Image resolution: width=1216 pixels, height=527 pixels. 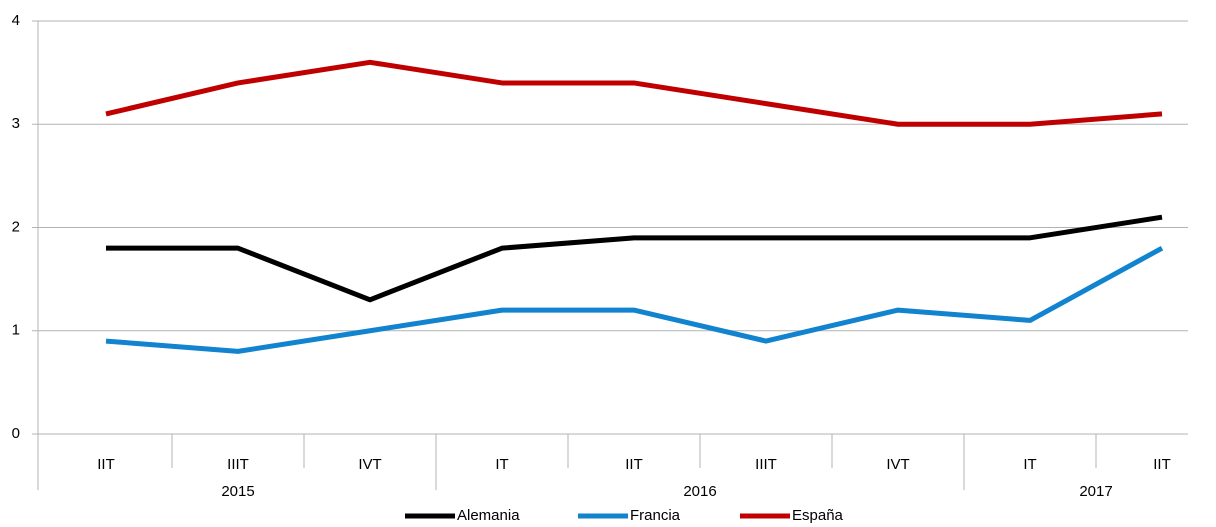 What do you see at coordinates (16, 330) in the screenshot?
I see `y-tick-label: 1` at bounding box center [16, 330].